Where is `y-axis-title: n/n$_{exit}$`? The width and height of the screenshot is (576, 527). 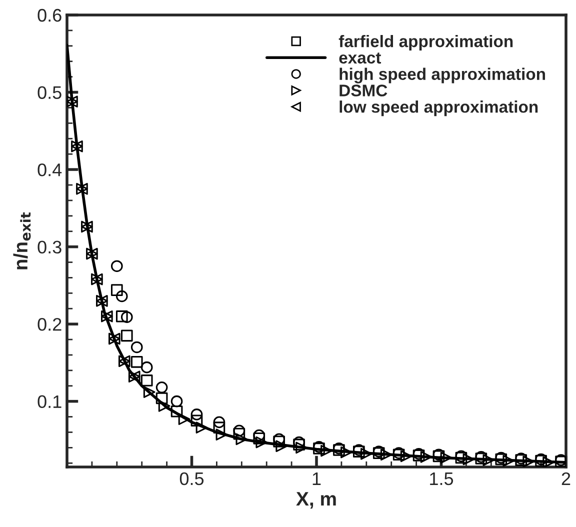 y-axis-title: n/n$_{exit}$ is located at coordinates (22, 241).